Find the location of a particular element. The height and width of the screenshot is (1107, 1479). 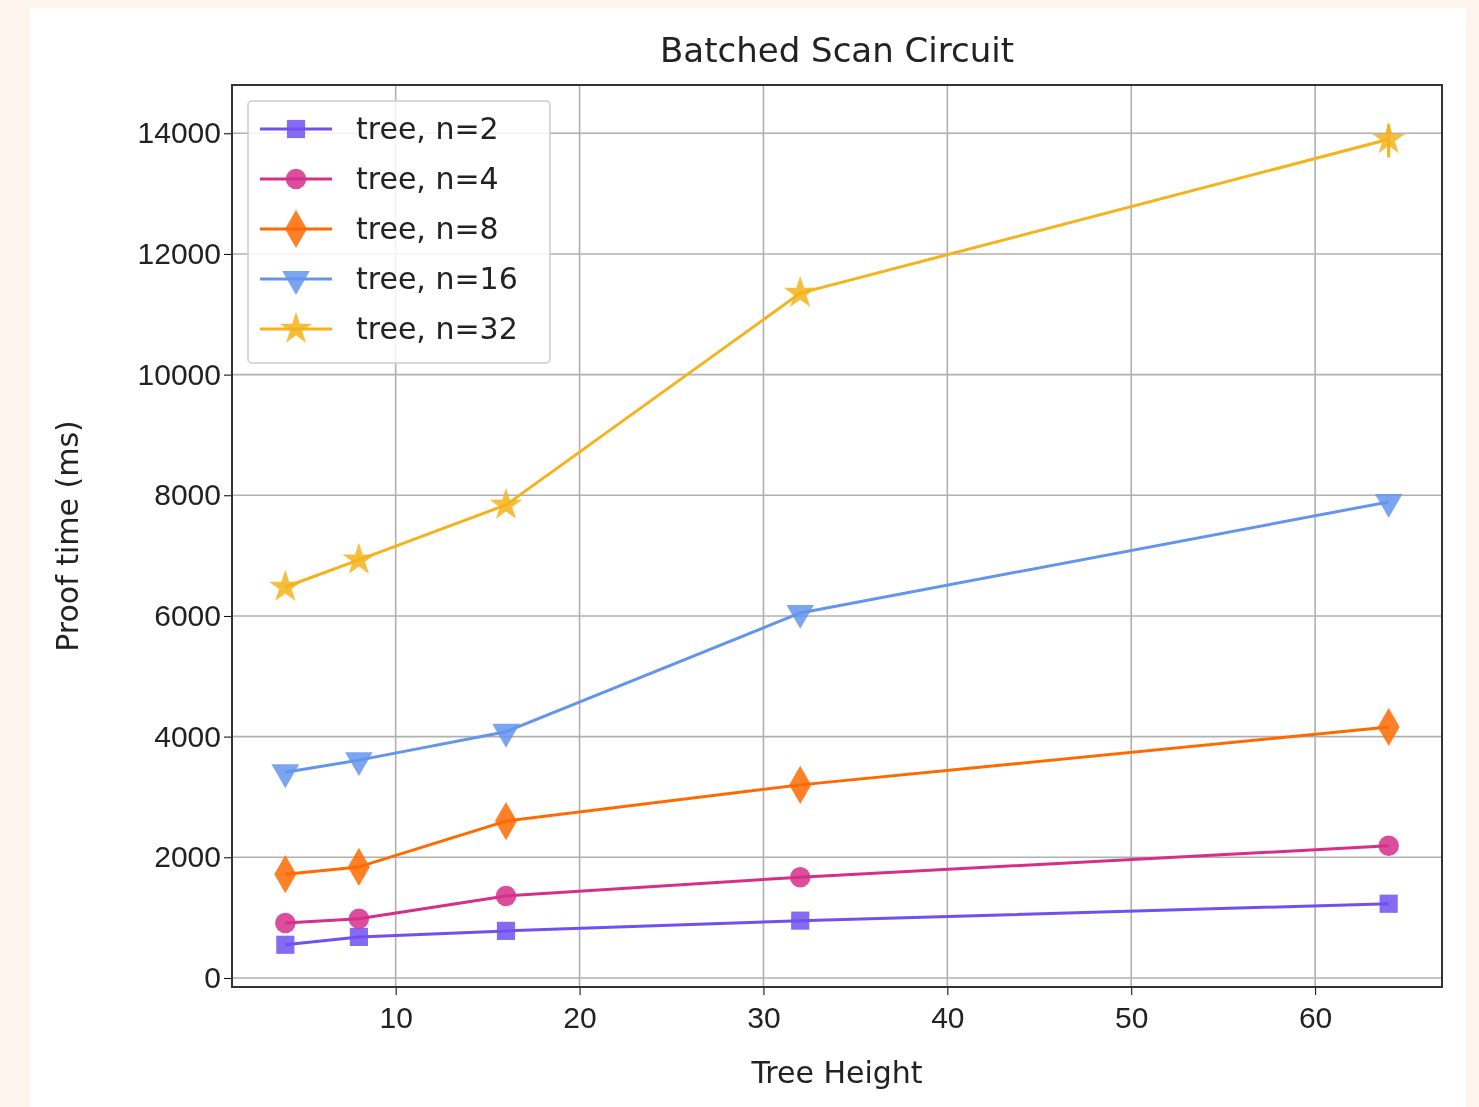

legend-label: tree, n=16 is located at coordinates (437, 278).